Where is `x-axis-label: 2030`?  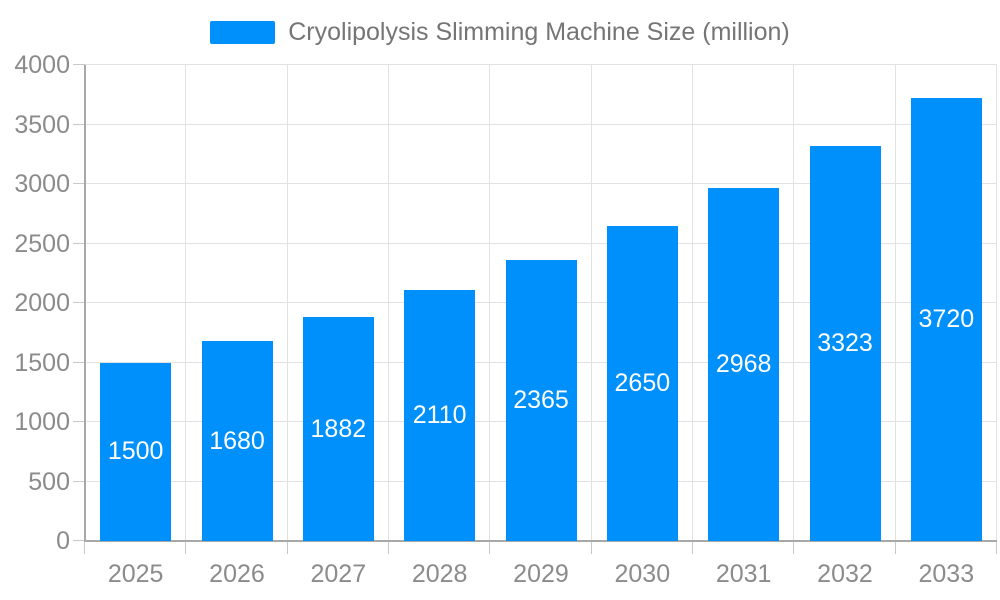 x-axis-label: 2030 is located at coordinates (642, 574).